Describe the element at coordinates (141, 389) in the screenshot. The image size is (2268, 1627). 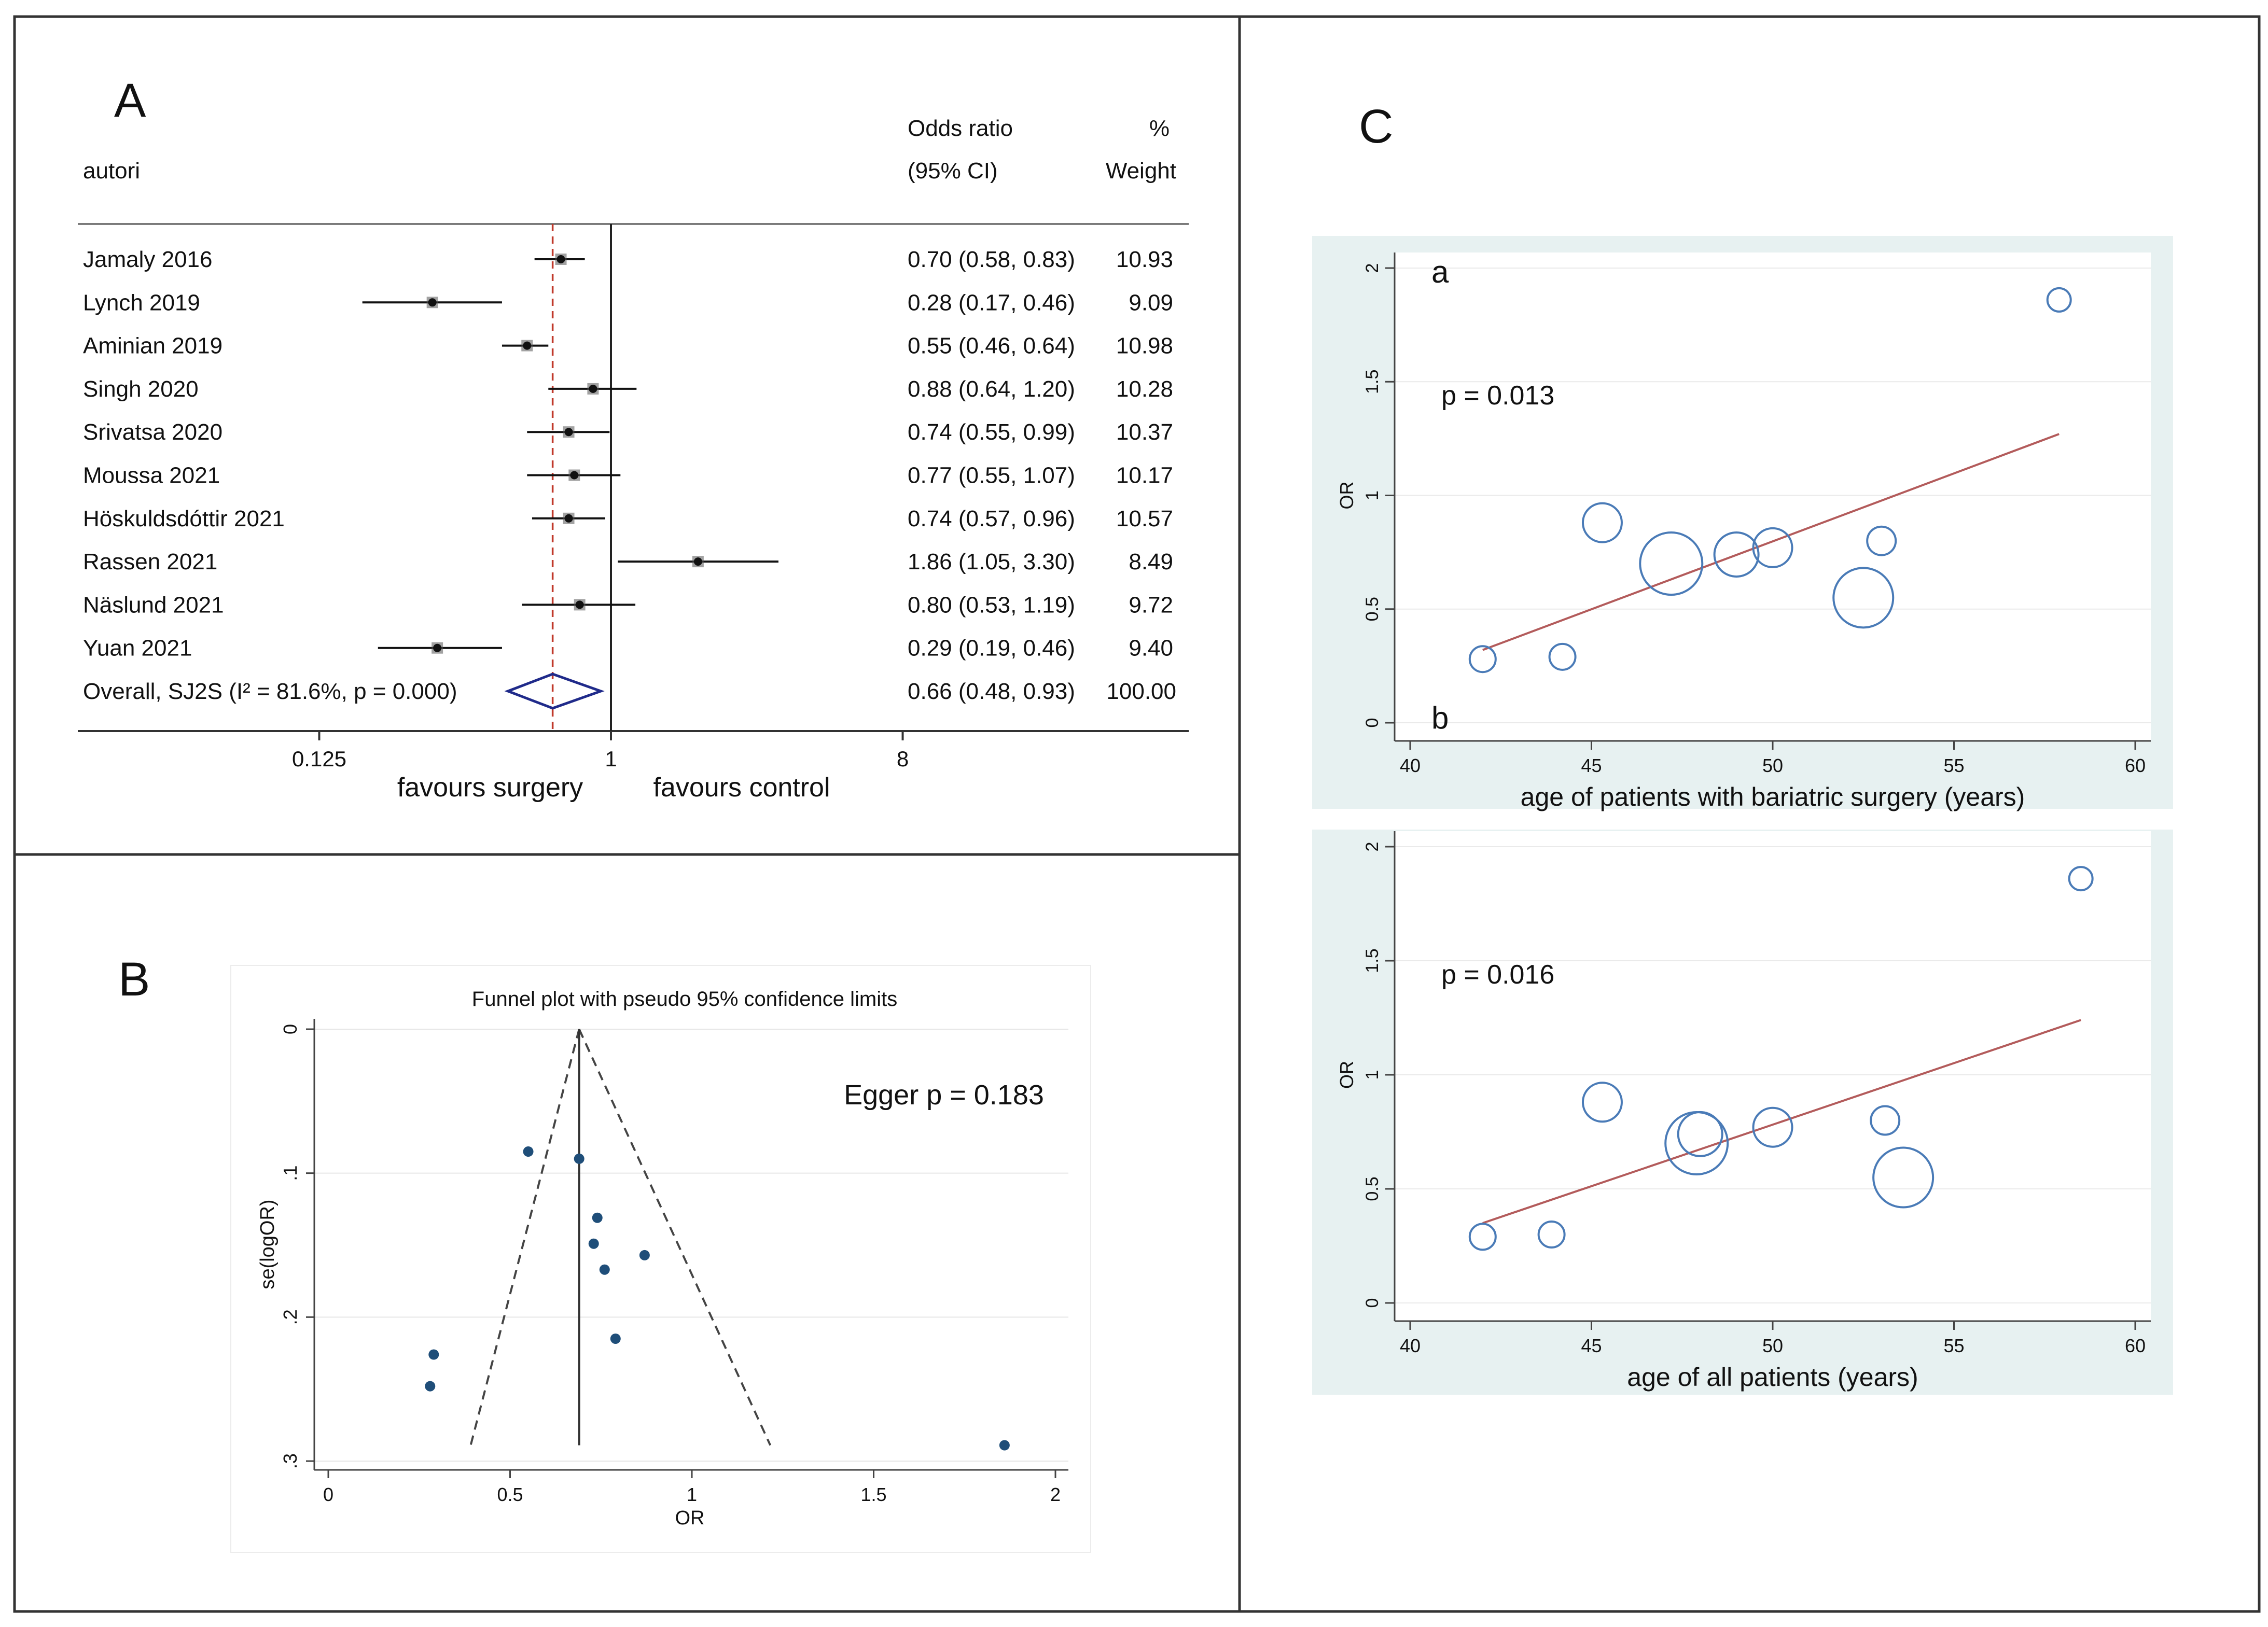
I see `study-label: Singh 2020` at that location.